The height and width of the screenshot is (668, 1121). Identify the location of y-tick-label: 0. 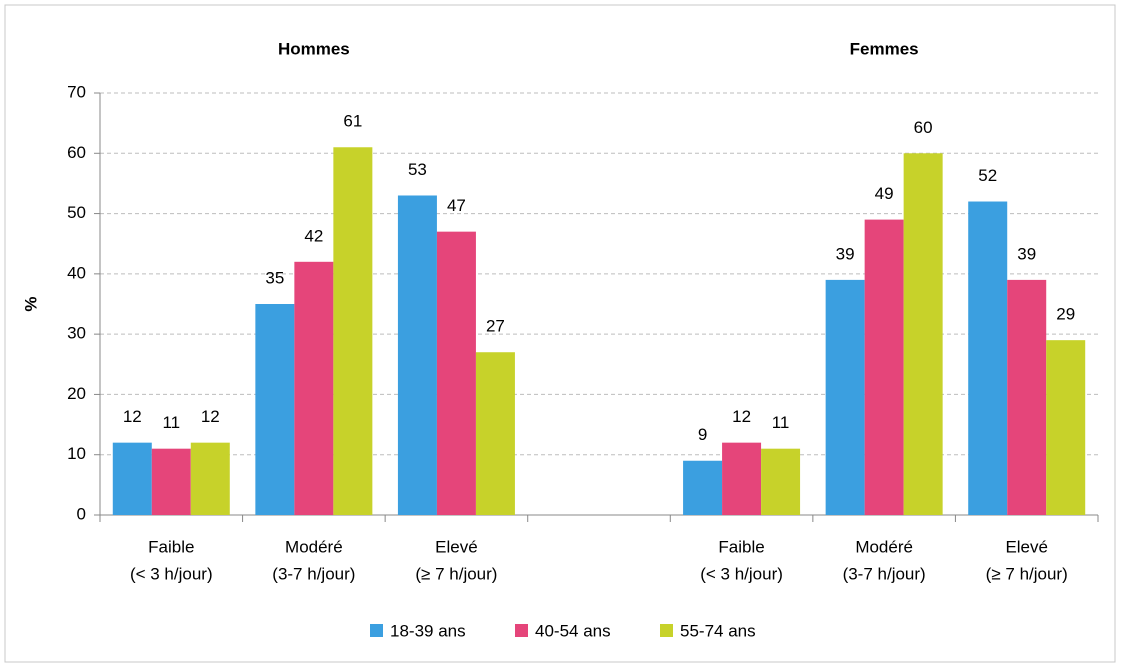
(81, 513).